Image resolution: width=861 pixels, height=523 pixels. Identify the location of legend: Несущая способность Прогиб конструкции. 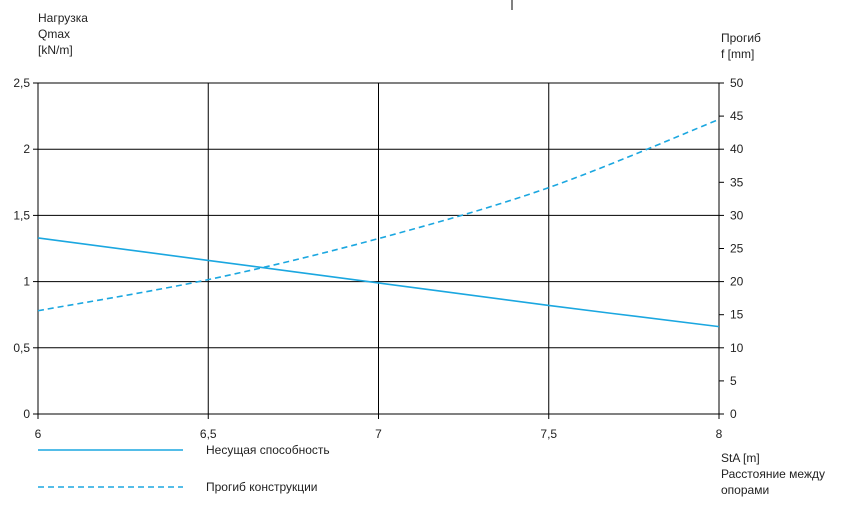
(184, 468).